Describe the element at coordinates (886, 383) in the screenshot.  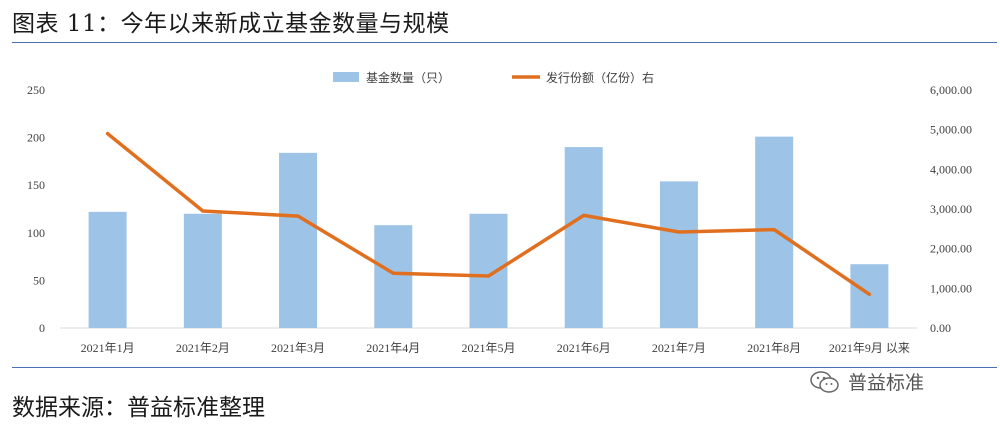
I see `watermark-text: 普益标准` at that location.